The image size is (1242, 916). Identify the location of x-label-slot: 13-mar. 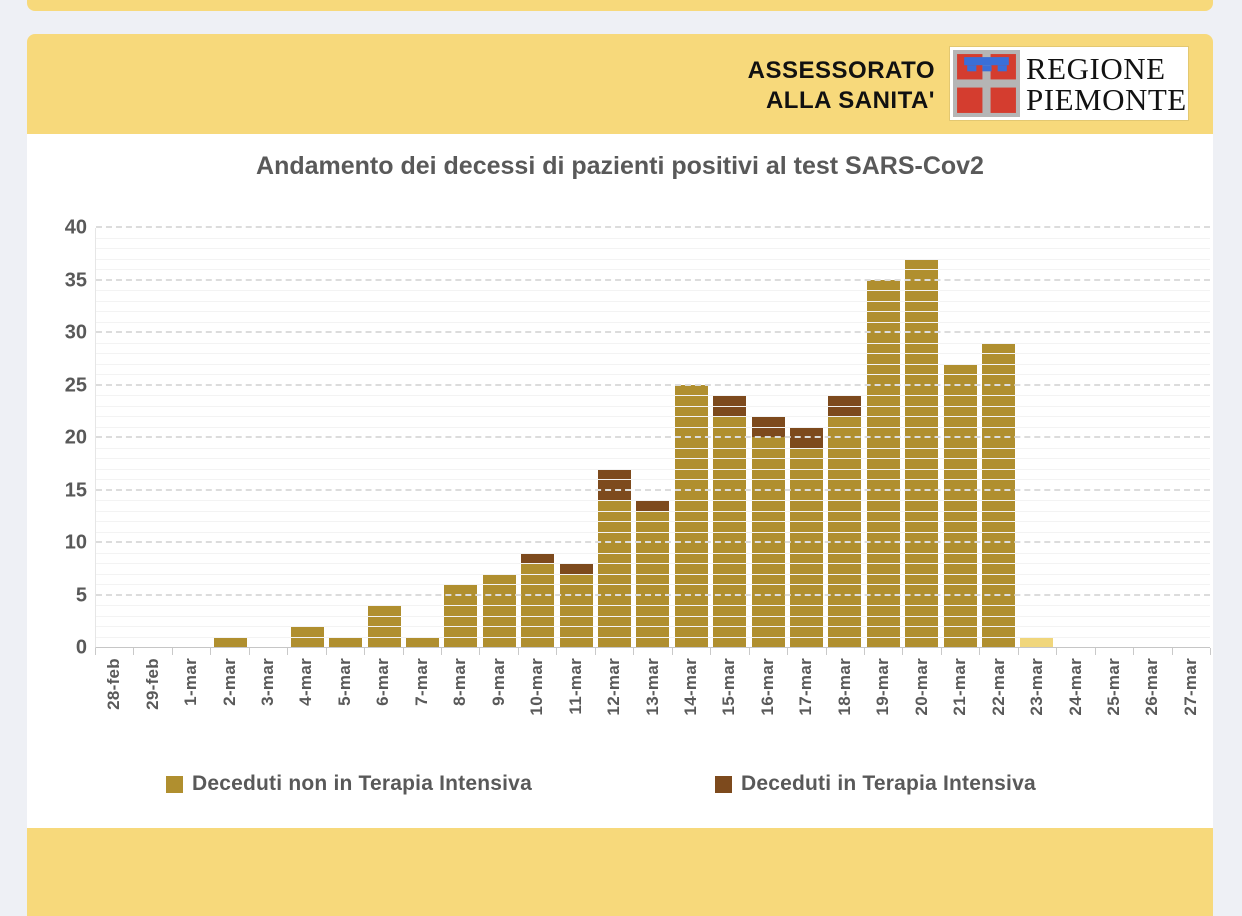
(652, 704).